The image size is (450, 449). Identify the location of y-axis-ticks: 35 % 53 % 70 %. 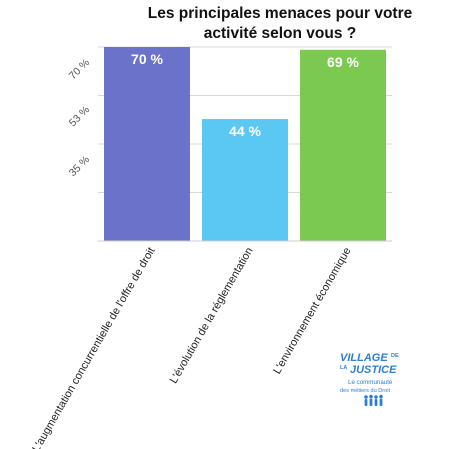
(79, 118).